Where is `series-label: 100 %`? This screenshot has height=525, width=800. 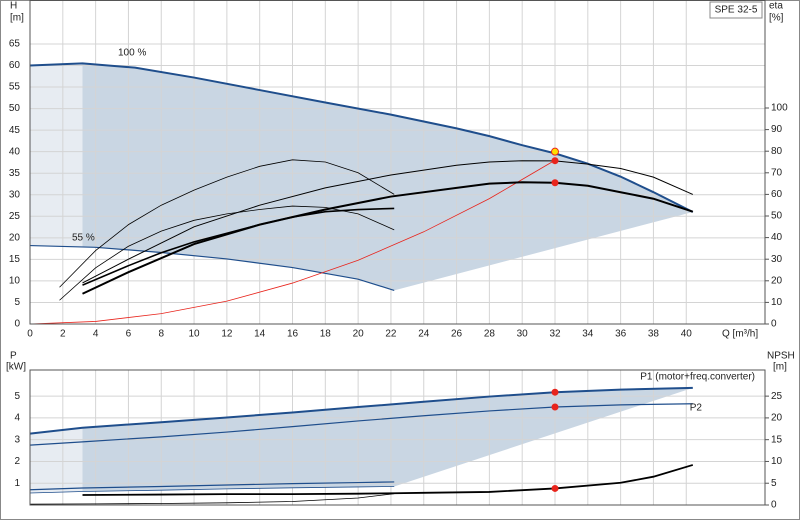 series-label: 100 % is located at coordinates (132, 53).